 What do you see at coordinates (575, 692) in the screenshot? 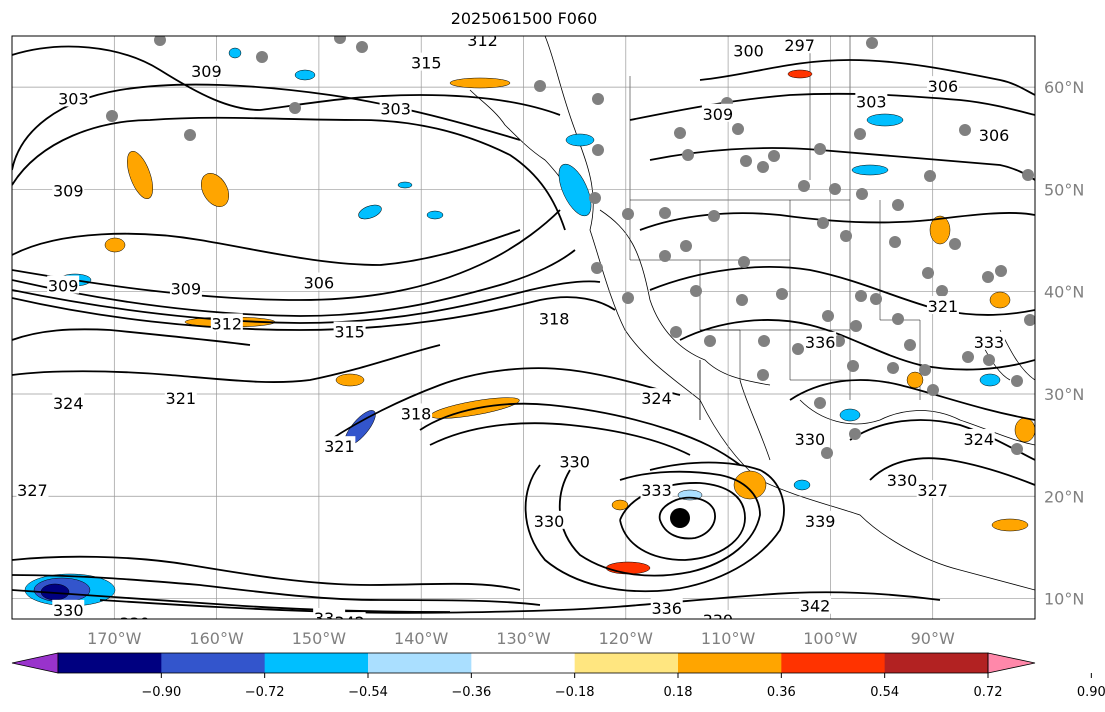
I see `colorbar-tick-label: −0.18` at bounding box center [575, 692].